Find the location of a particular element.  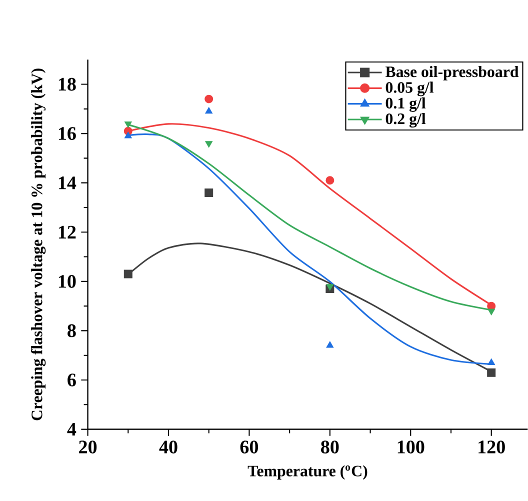

y-tick-label: 4 is located at coordinates (71, 429).